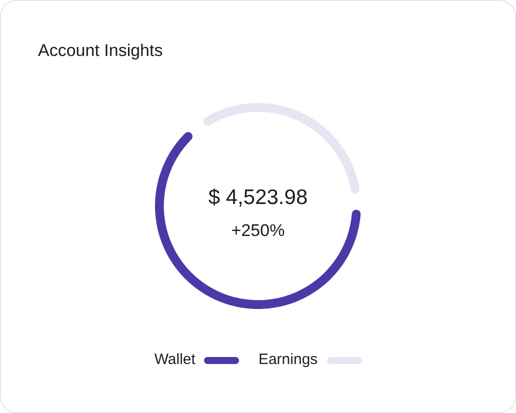 The width and height of the screenshot is (516, 413). Describe the element at coordinates (100, 51) in the screenshot. I see `chart-title: Account Insights` at that location.